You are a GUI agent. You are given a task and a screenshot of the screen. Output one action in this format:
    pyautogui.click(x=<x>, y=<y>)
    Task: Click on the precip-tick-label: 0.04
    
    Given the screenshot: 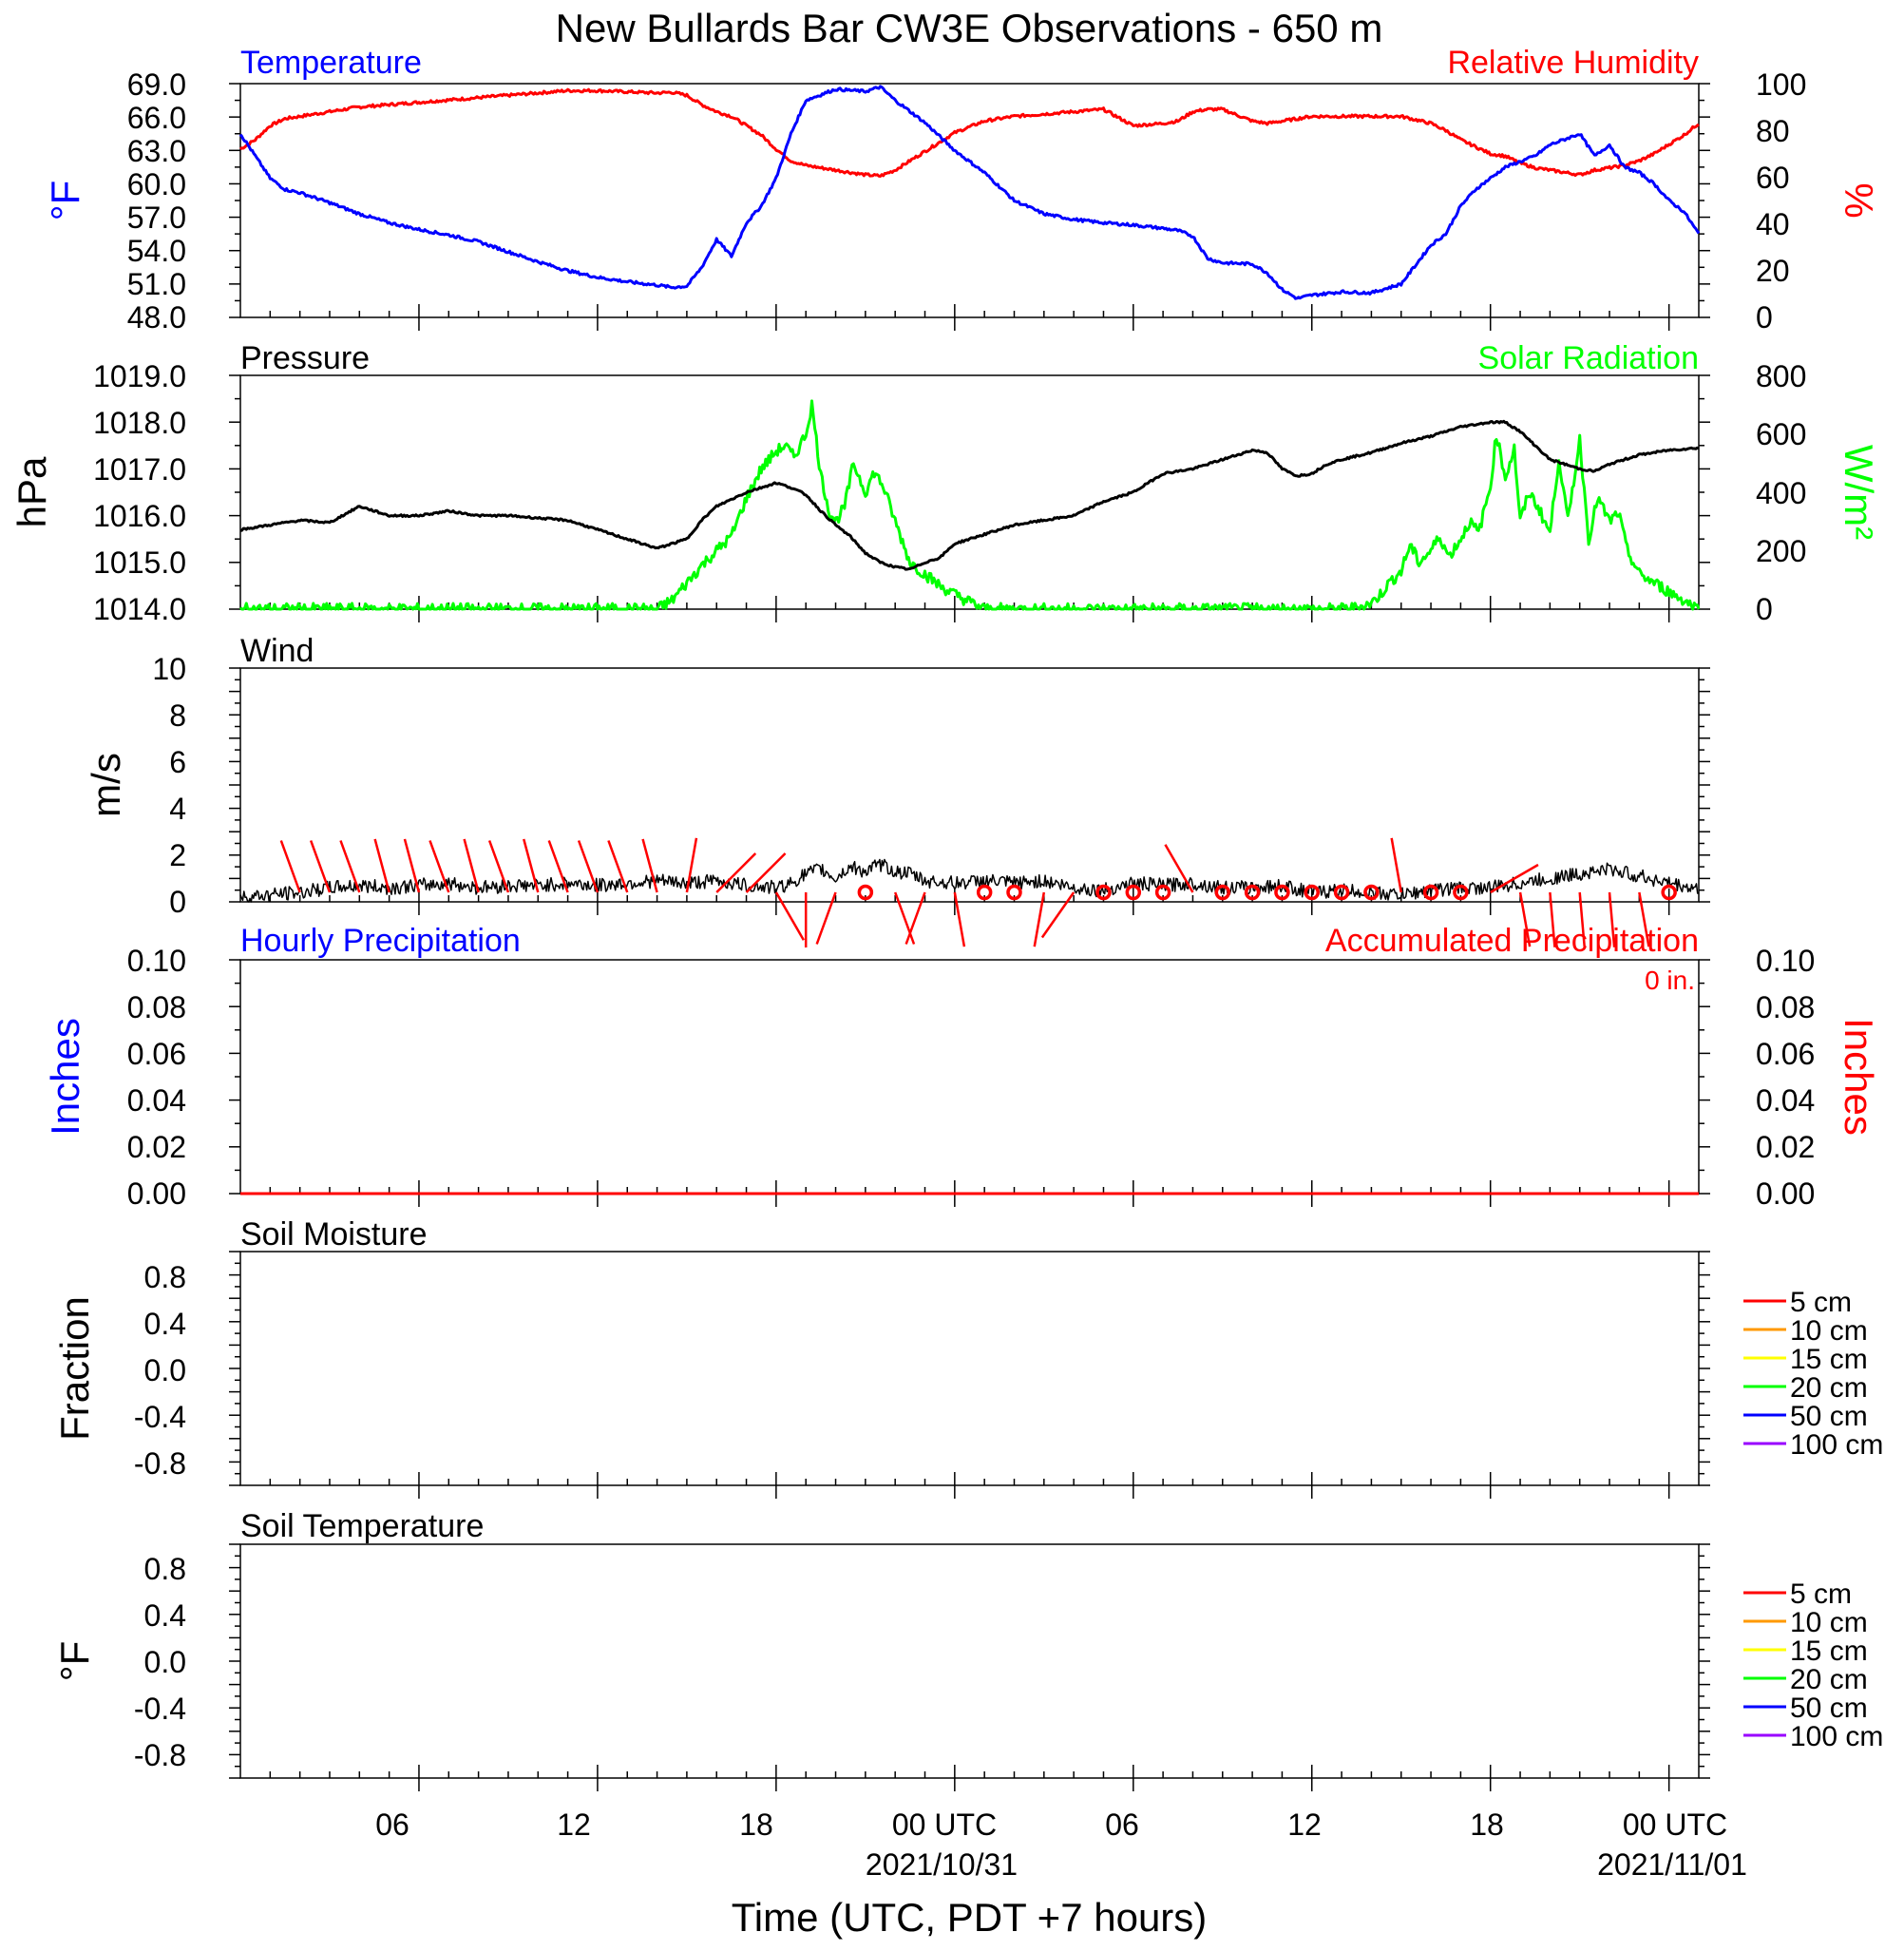 What is the action you would take?
    pyautogui.click(x=156, y=1100)
    